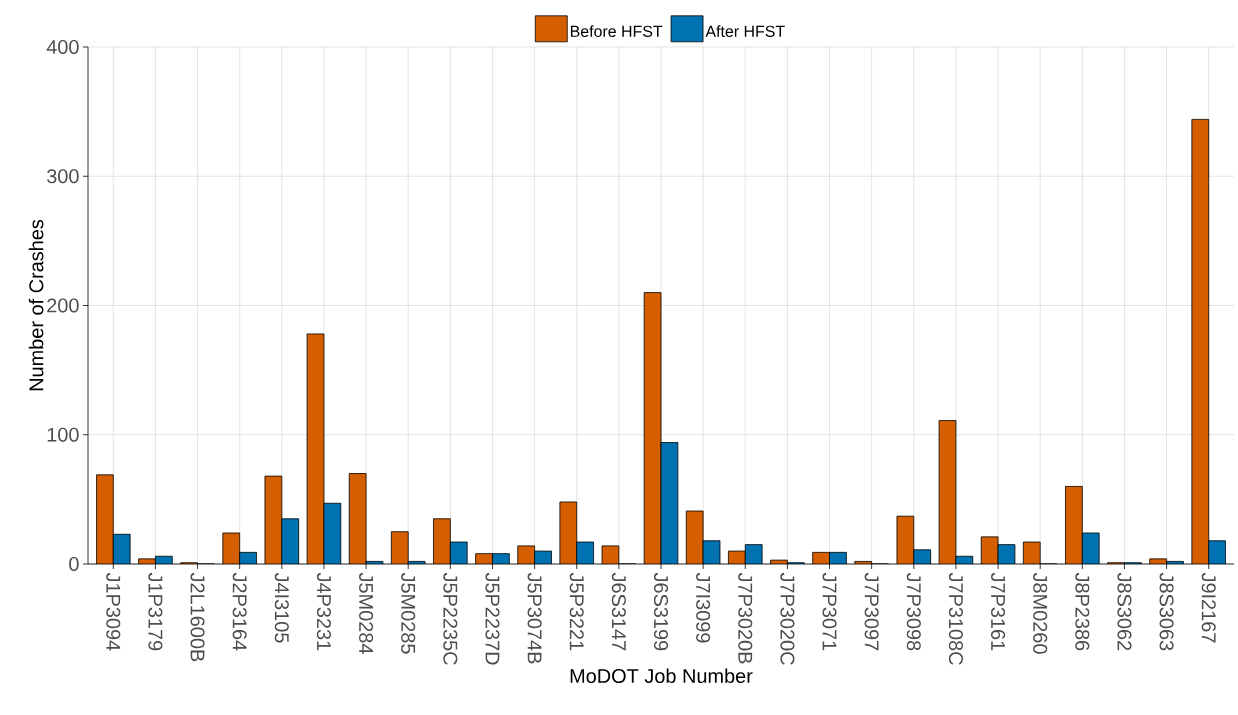  Describe the element at coordinates (745, 618) in the screenshot. I see `x-tick-label: J7P3020B` at that location.